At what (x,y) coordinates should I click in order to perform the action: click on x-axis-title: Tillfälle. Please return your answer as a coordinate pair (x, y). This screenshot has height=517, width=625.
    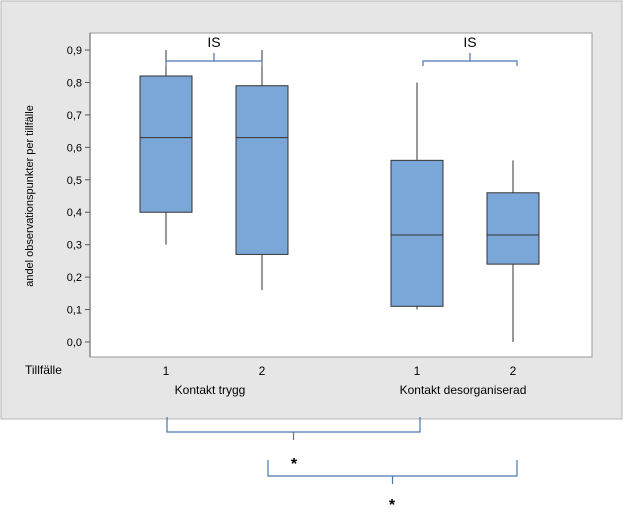
    Looking at the image, I should click on (43, 370).